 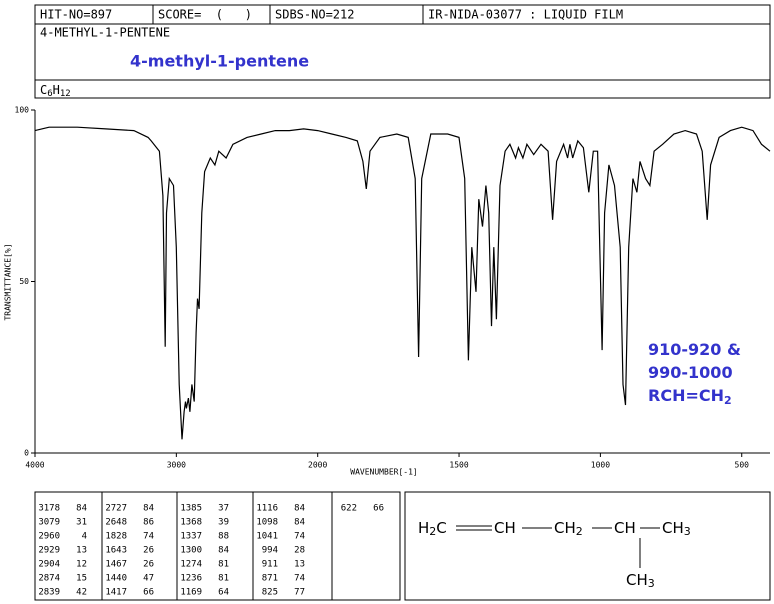 What do you see at coordinates (600, 465) in the screenshot?
I see `x-tick-label: 1000` at bounding box center [600, 465].